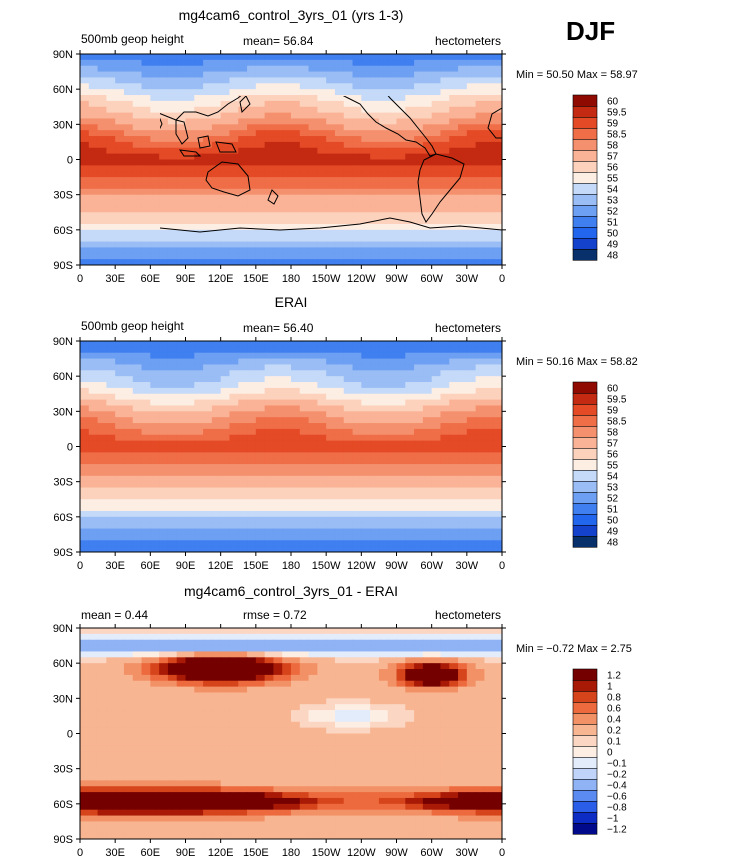 This screenshot has width=732, height=865. Describe the element at coordinates (63, 553) in the screenshot. I see `y-tick-label: 90S` at that location.